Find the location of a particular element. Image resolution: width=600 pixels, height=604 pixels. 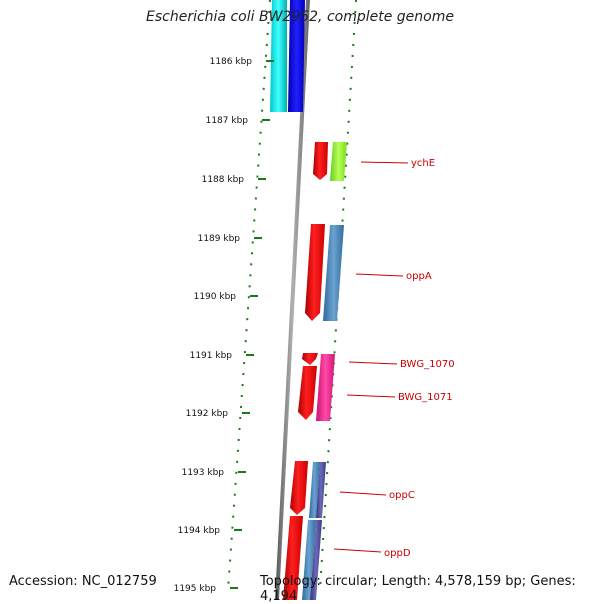

feature-blue is located at coordinates (296, 56).